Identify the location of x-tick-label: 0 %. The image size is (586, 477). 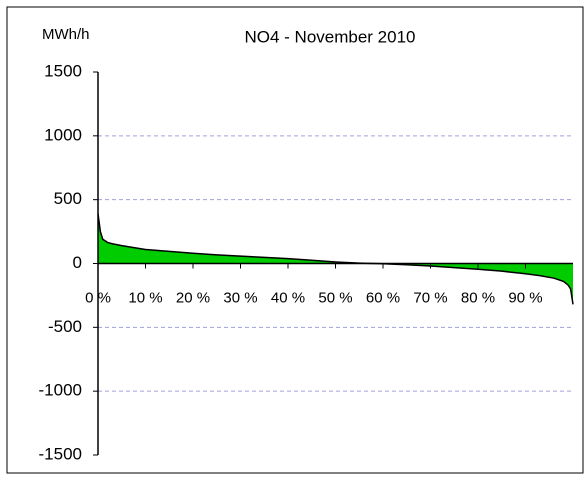
(98, 297).